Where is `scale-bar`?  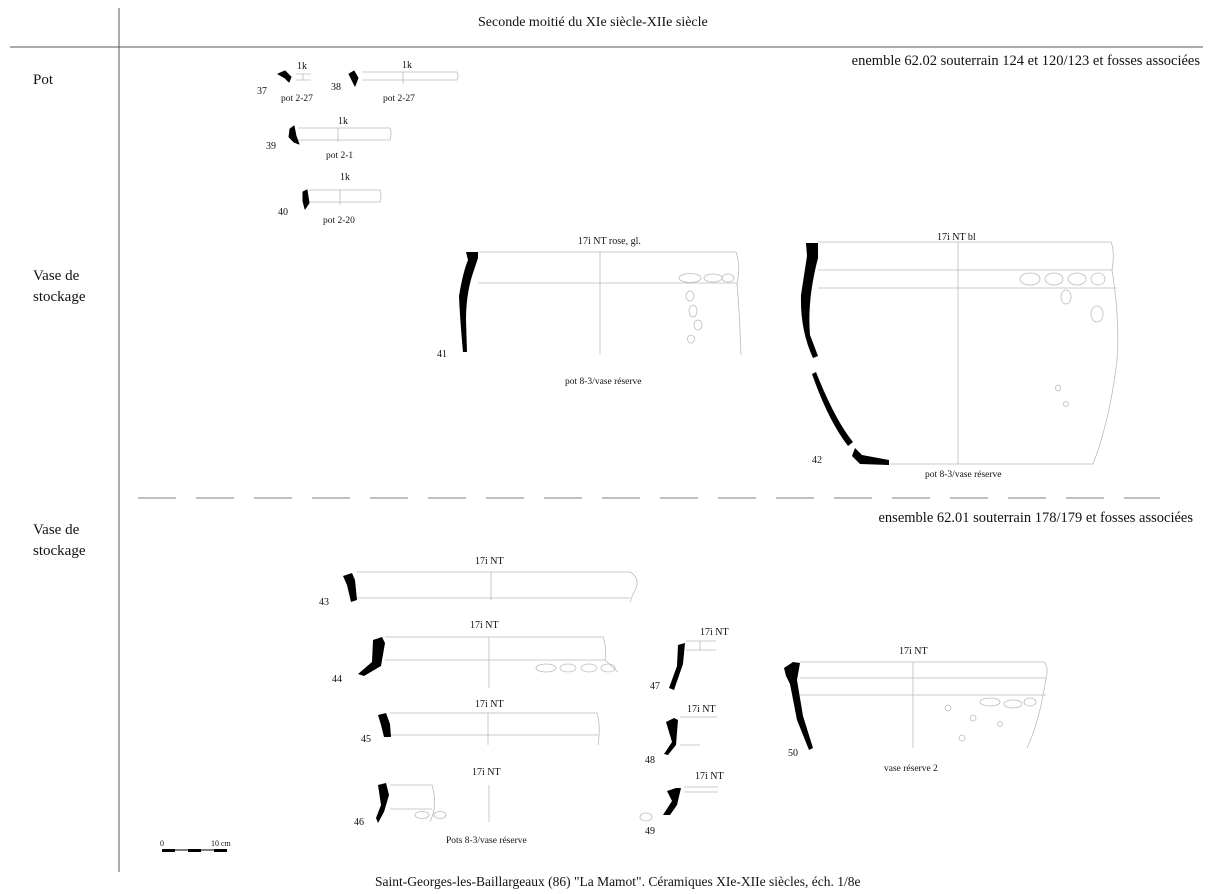 scale-bar is located at coordinates (194, 850).